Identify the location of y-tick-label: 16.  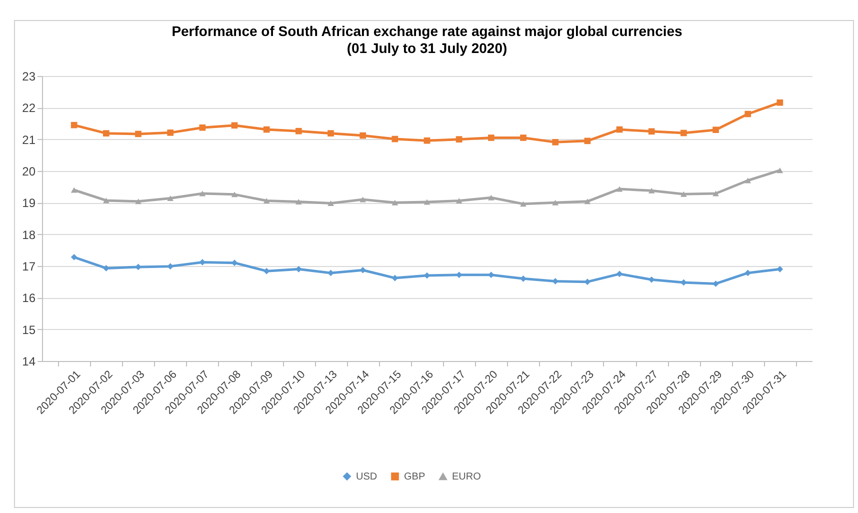
(29, 298).